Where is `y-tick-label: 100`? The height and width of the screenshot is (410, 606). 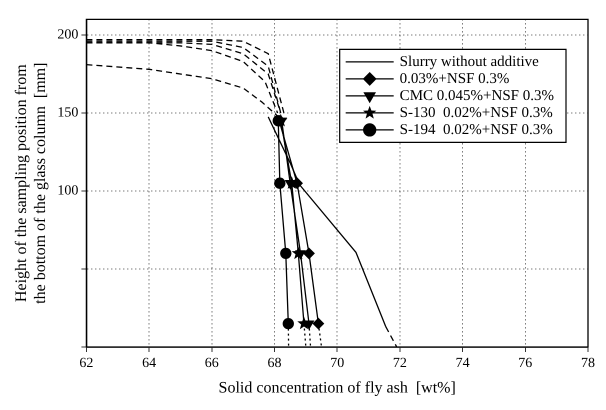 y-tick-label: 100 is located at coordinates (67, 191).